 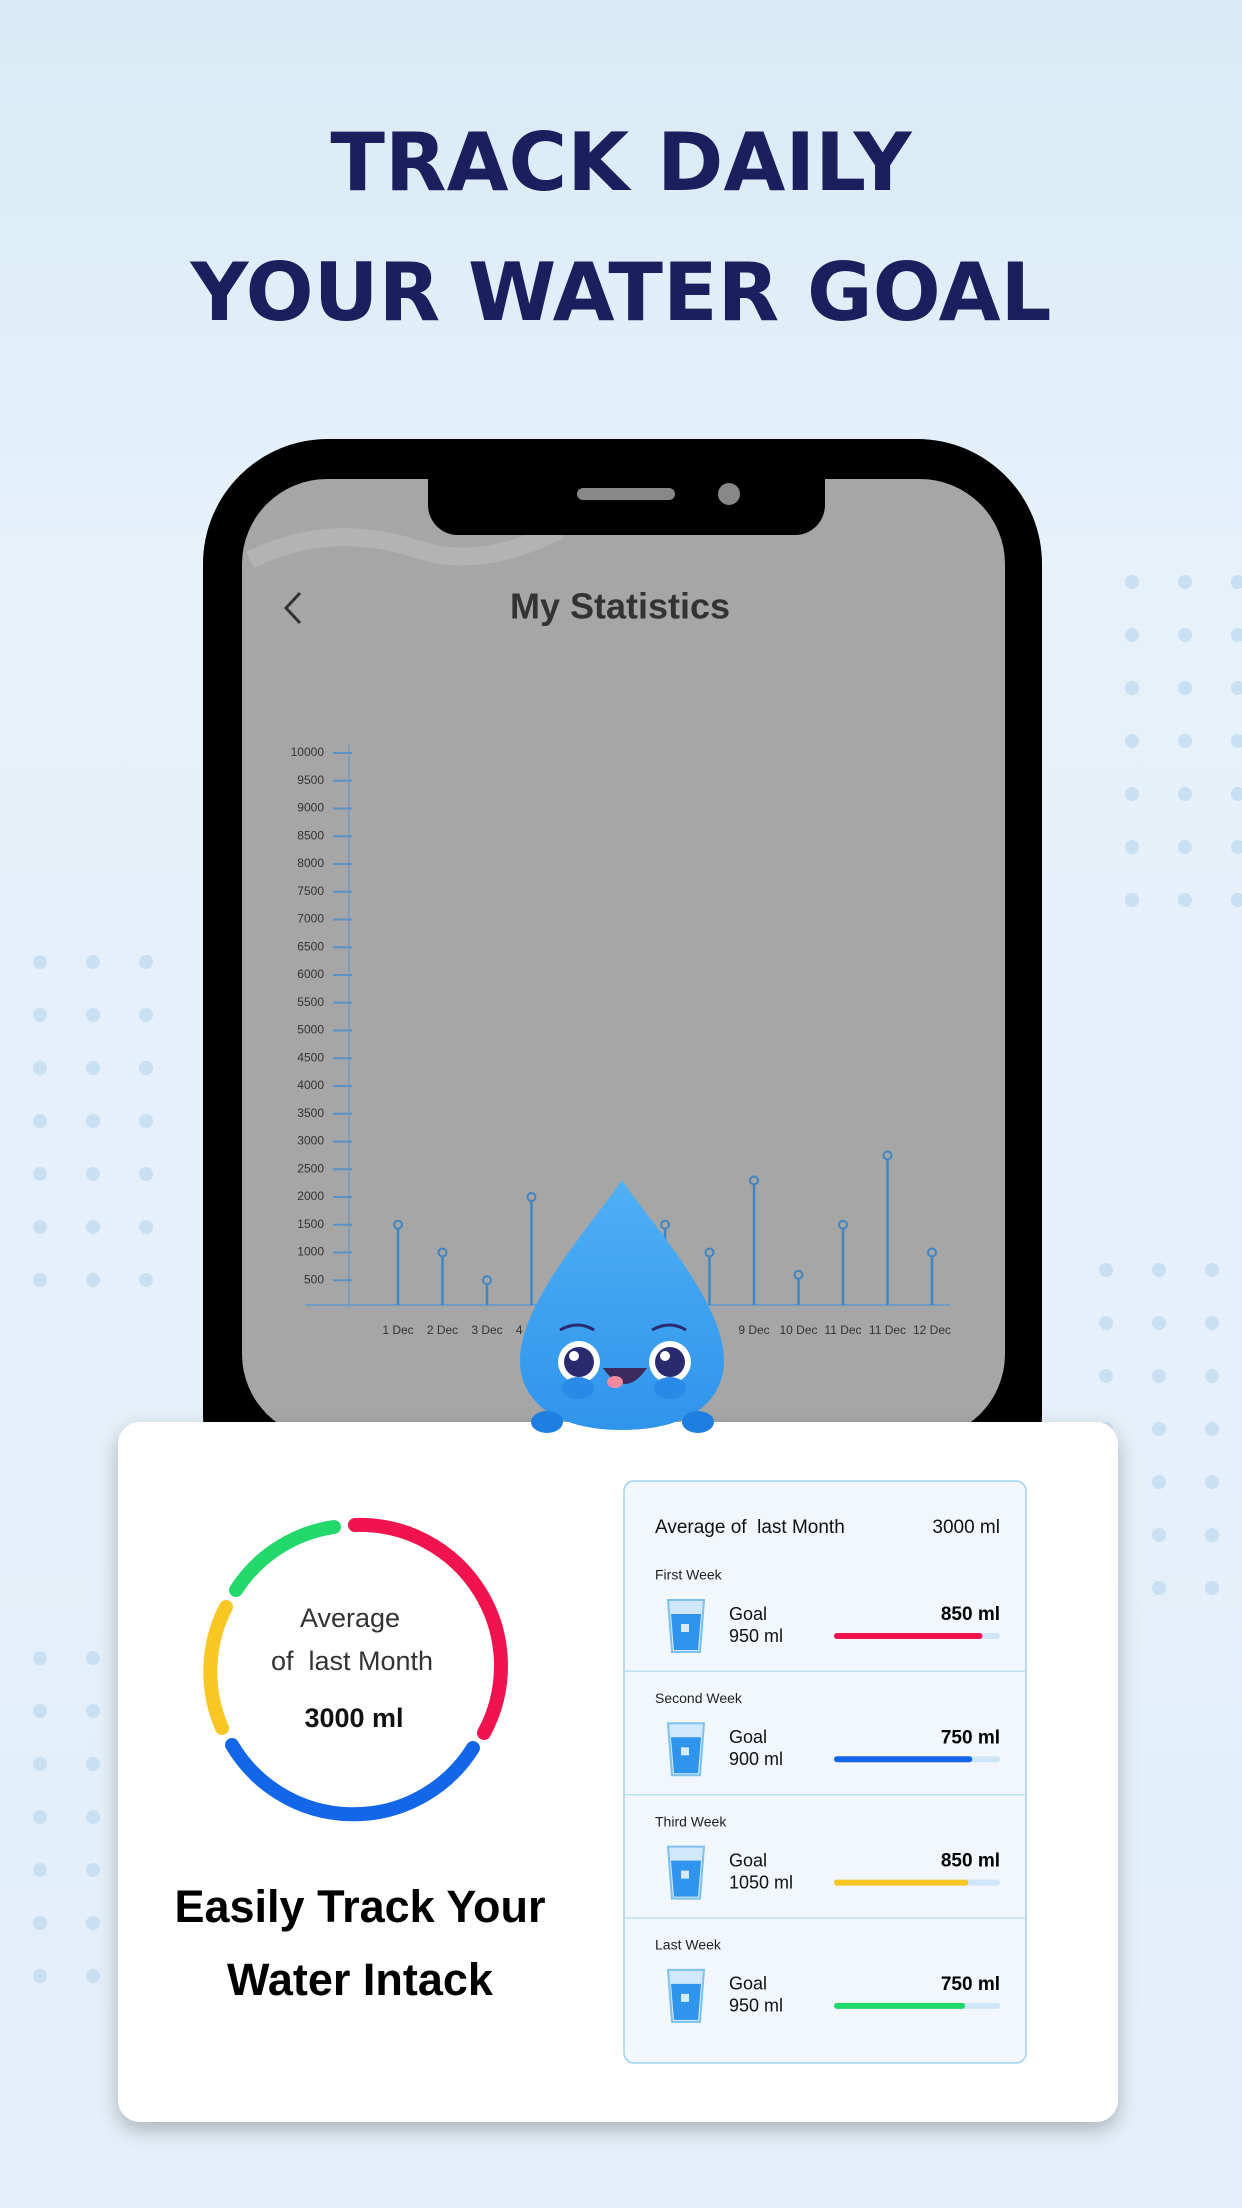 I want to click on speaker, so click(x=626, y=494).